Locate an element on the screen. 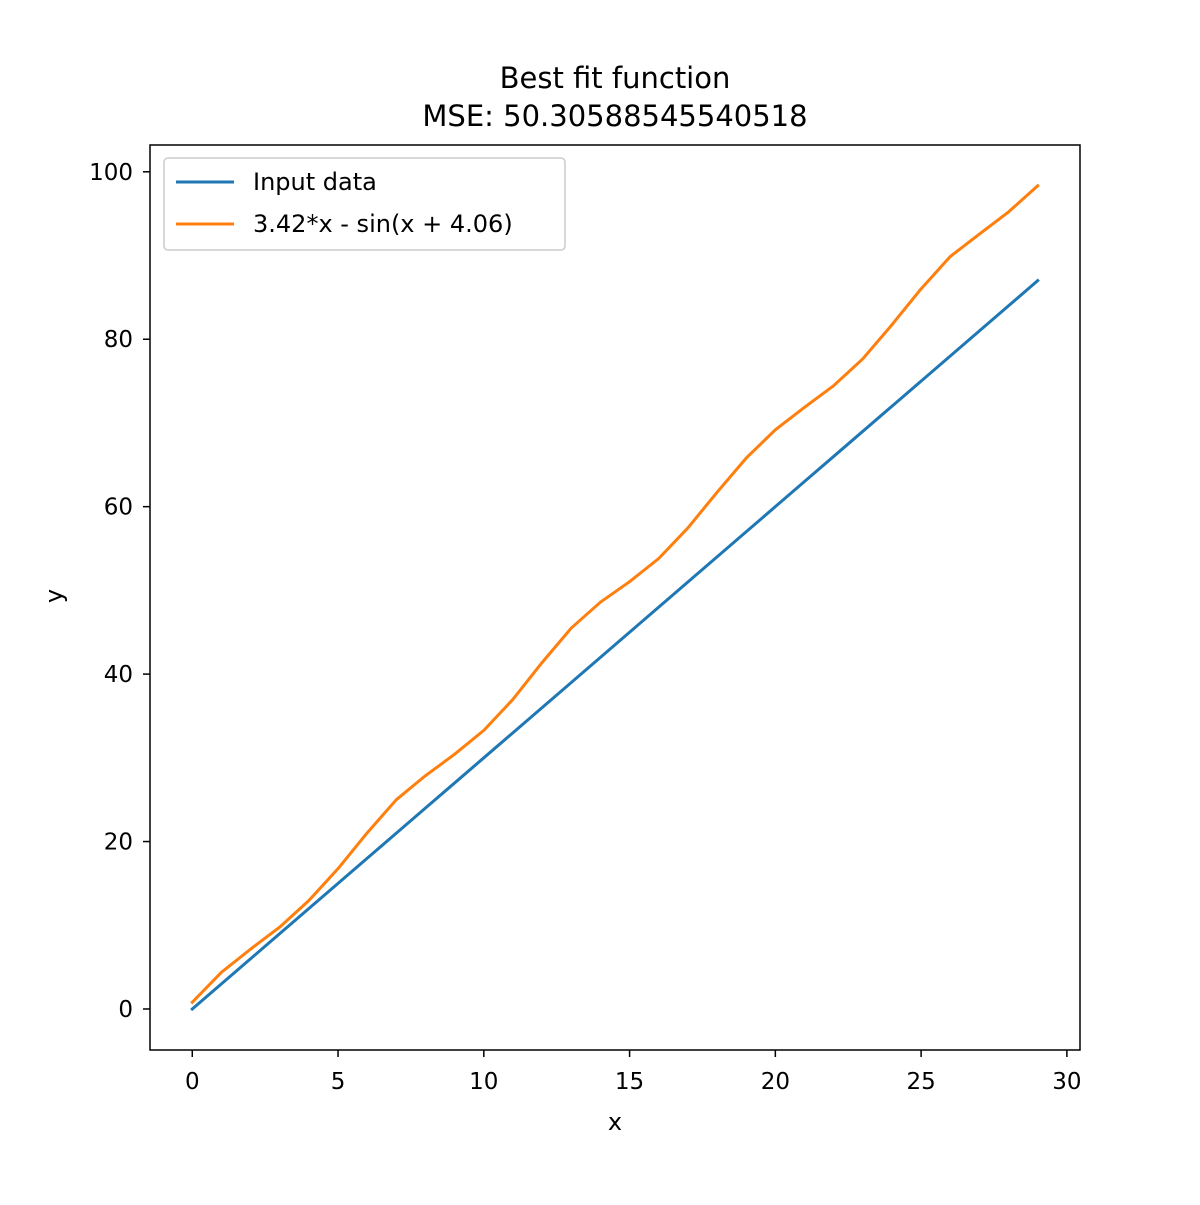  x-tick-label: 0 is located at coordinates (192, 1082).